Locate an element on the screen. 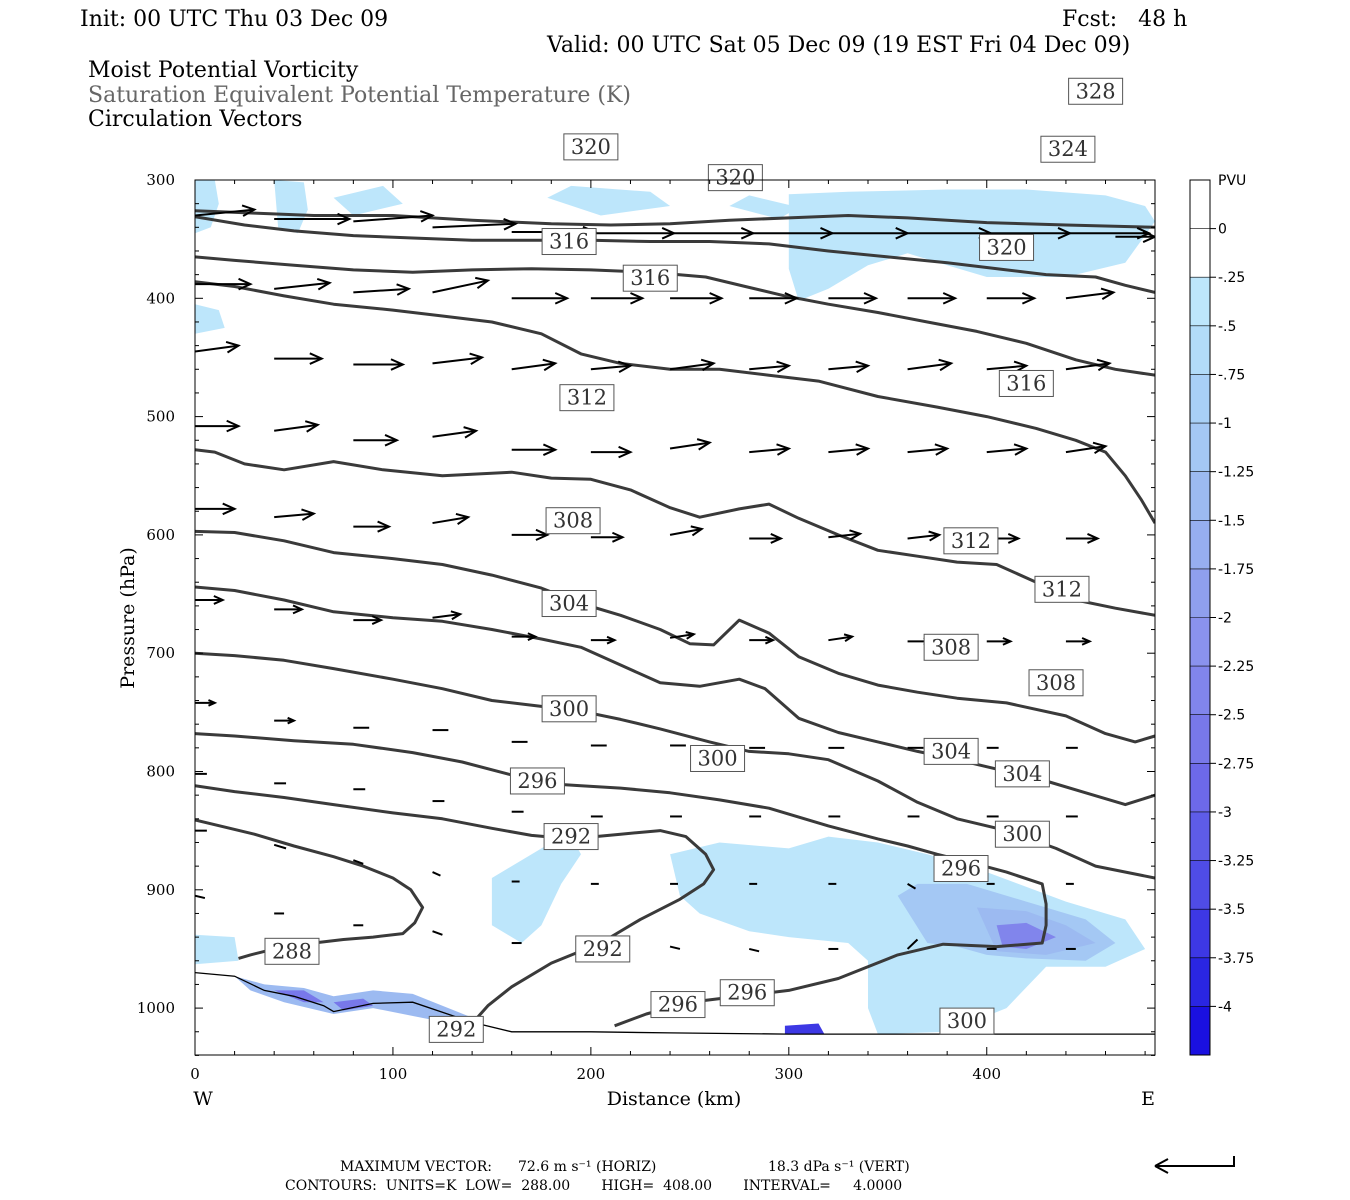 The width and height of the screenshot is (1350, 1200). colorbar-level-2: -.5 is located at coordinates (1227, 327).